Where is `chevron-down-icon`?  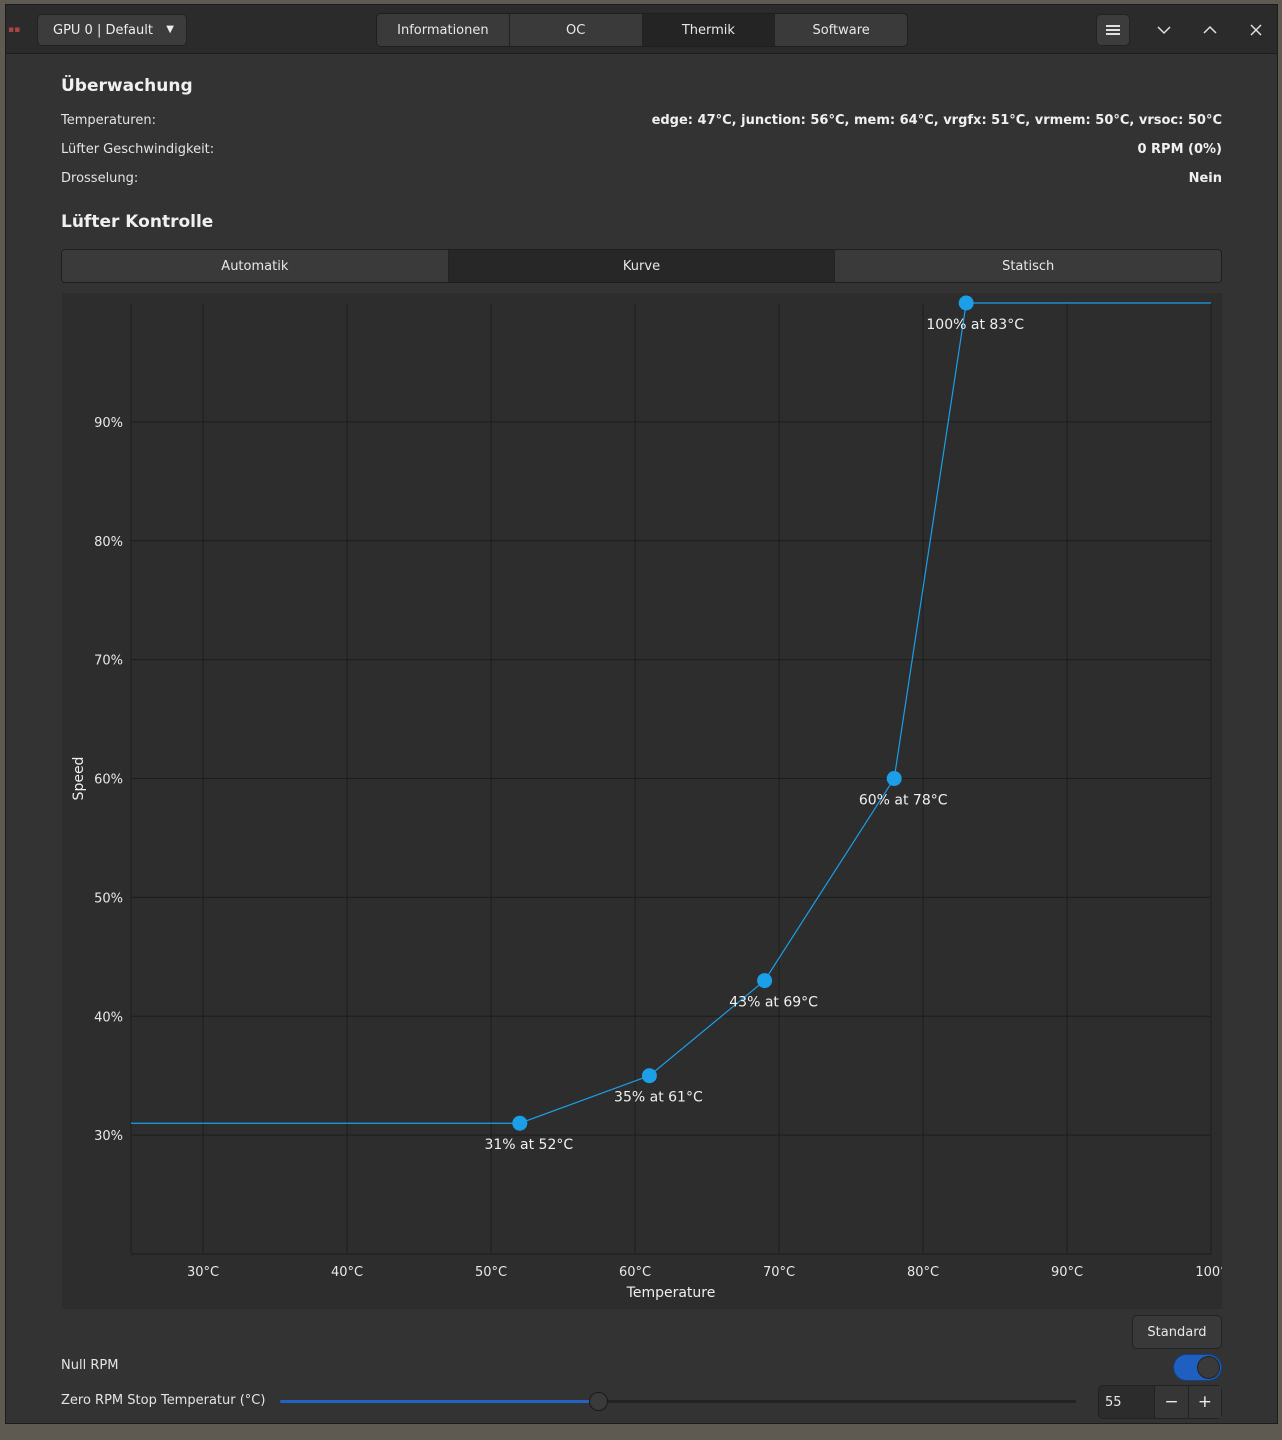 chevron-down-icon is located at coordinates (1164, 30).